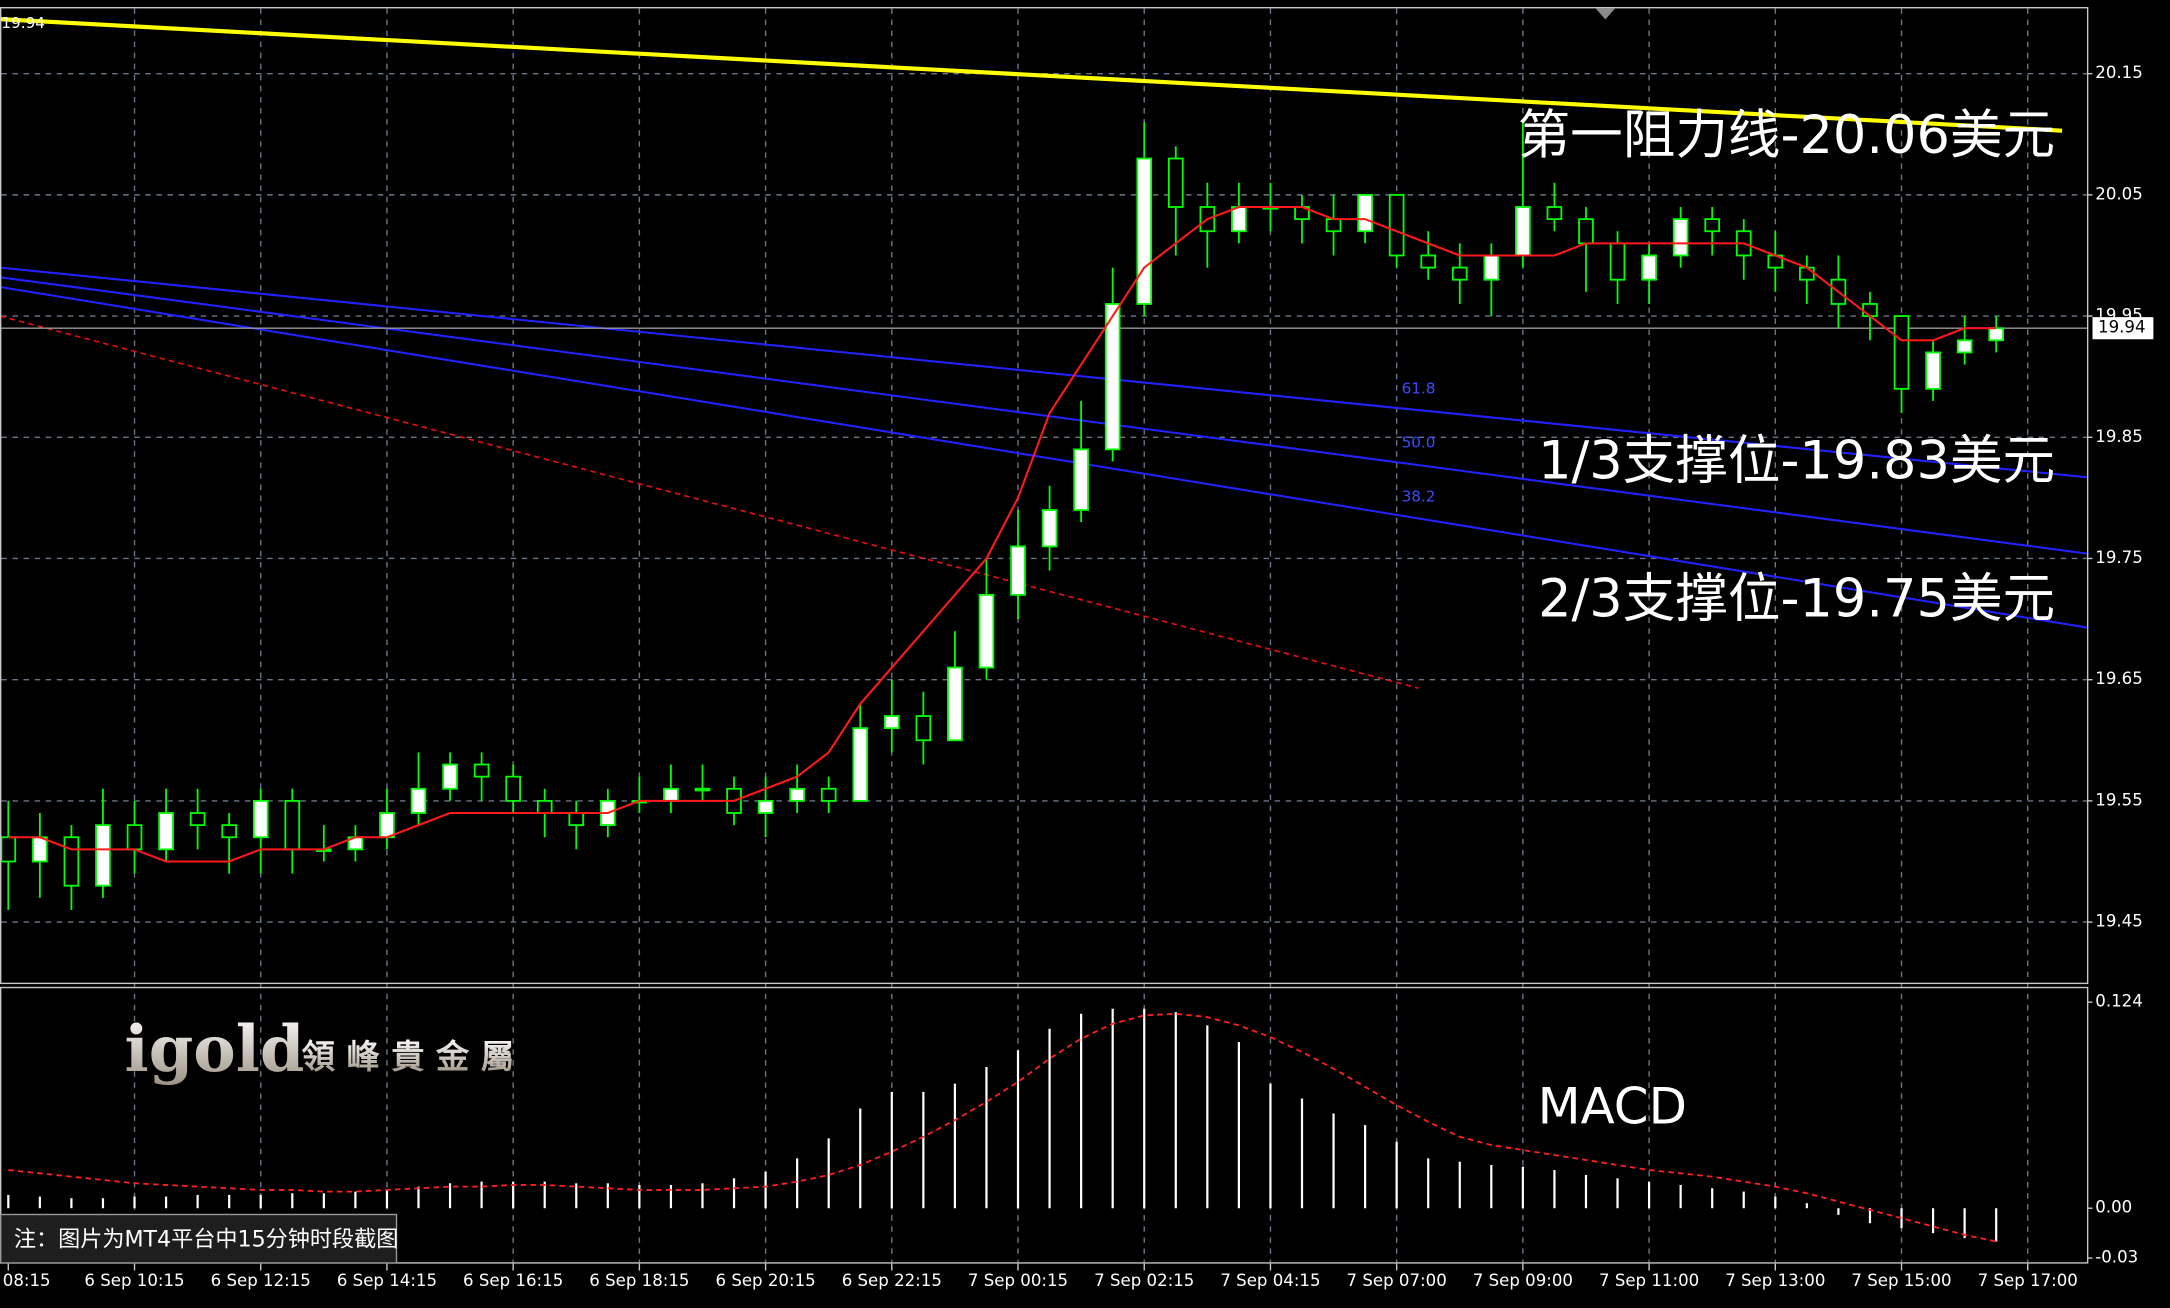 This screenshot has width=2170, height=1308. What do you see at coordinates (2119, 436) in the screenshot?
I see `y-tick-label: 19.85` at bounding box center [2119, 436].